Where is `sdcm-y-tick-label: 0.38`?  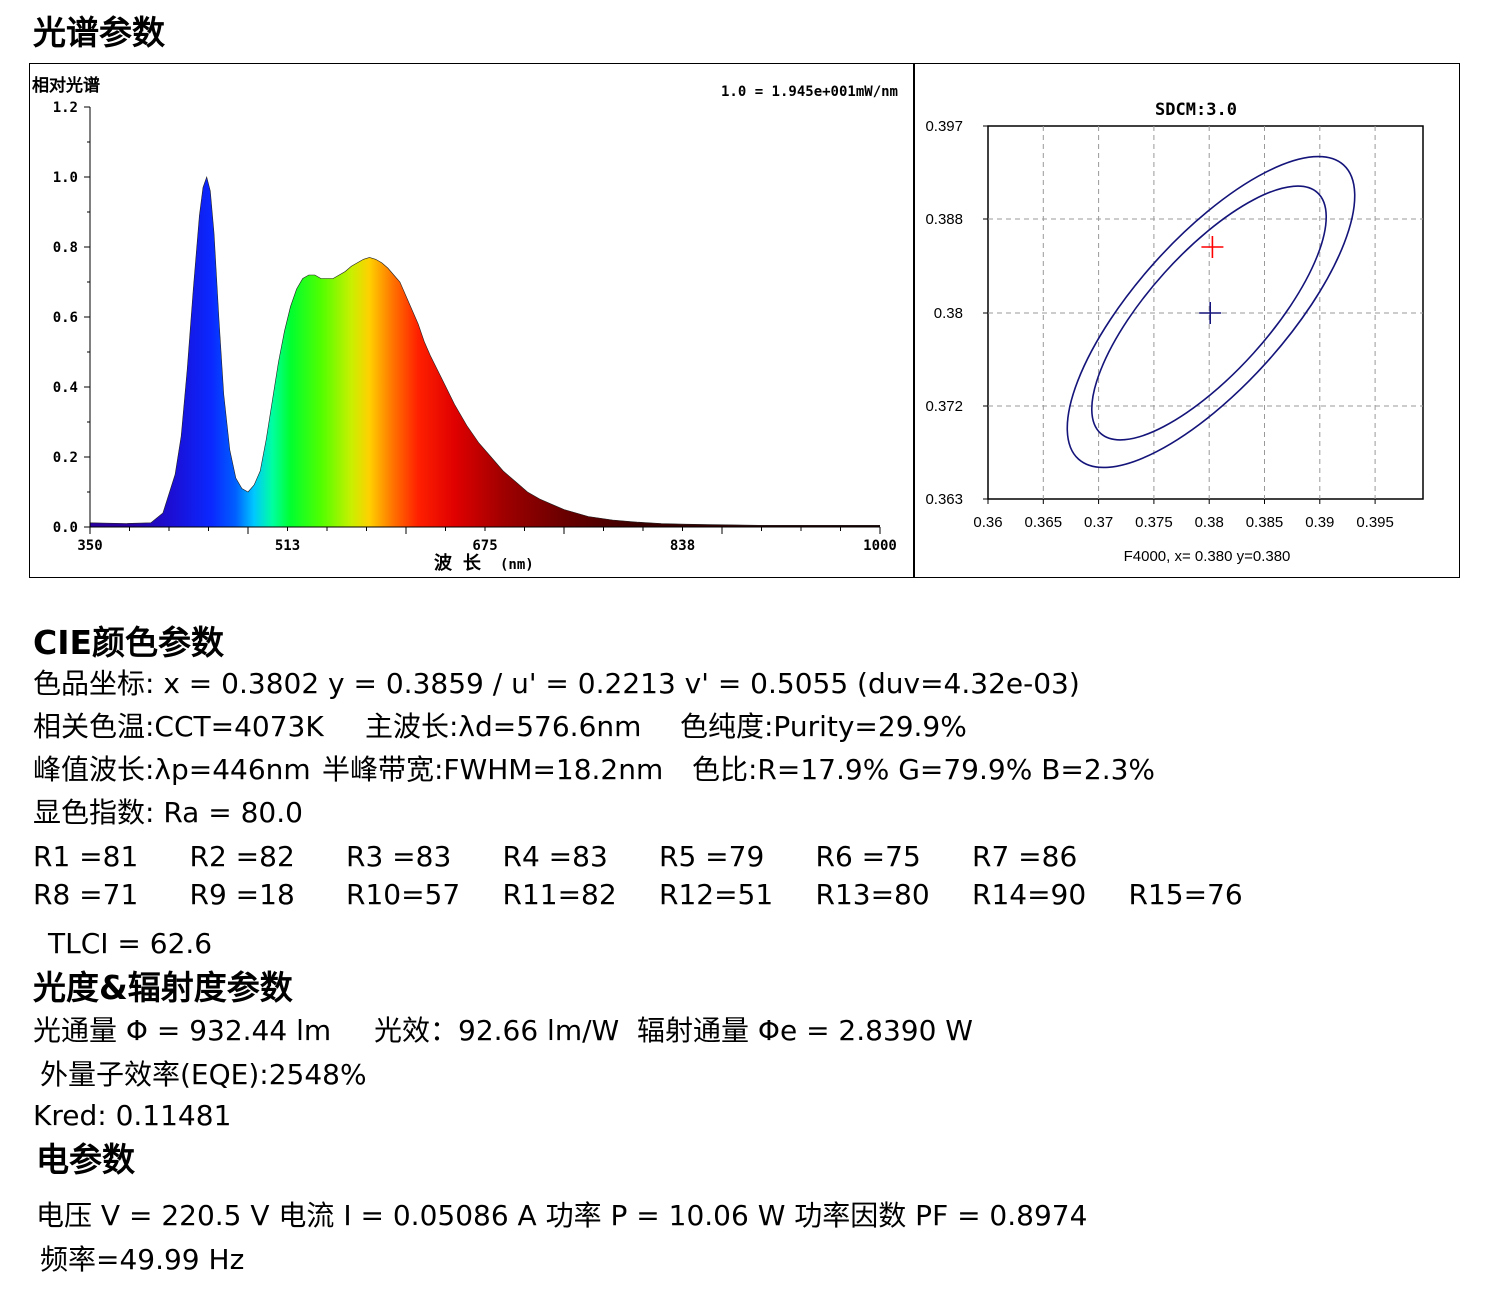
sdcm-y-tick-label: 0.38 is located at coordinates (948, 313).